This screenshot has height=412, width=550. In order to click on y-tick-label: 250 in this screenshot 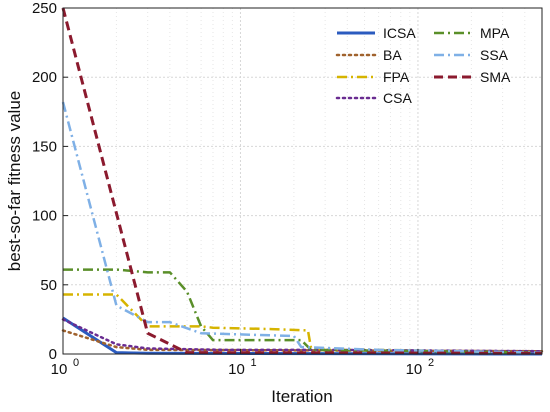, I will do `click(44, 8)`.